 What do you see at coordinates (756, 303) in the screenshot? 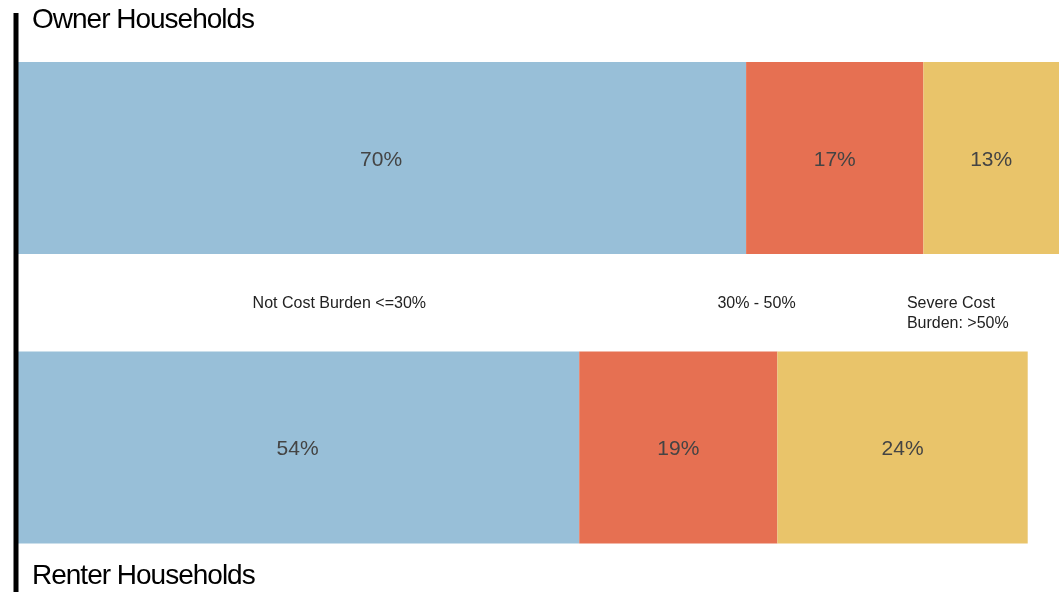
I see `text: 30% - 50%` at bounding box center [756, 303].